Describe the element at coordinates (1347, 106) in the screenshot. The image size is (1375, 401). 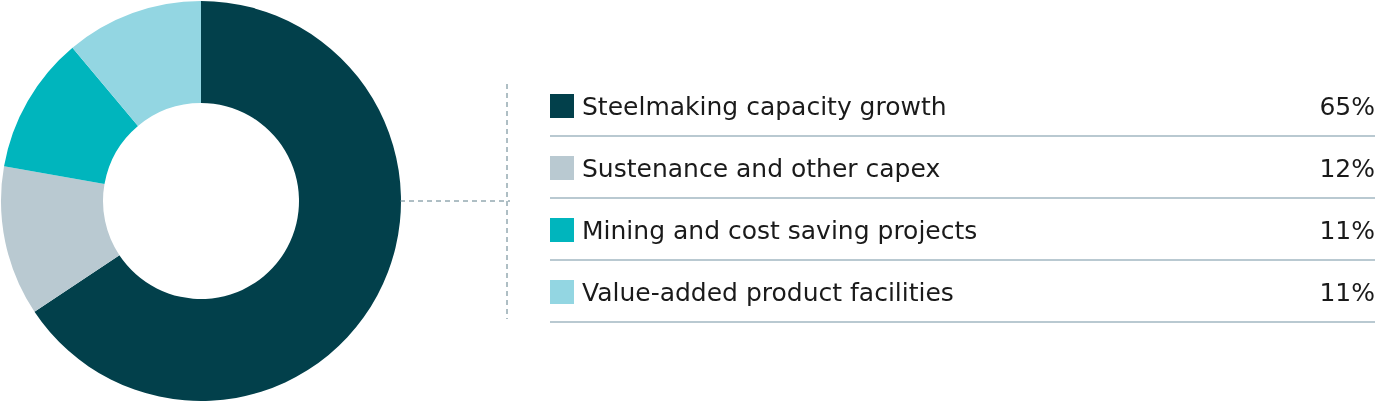
I see `data-label: 65%` at that location.